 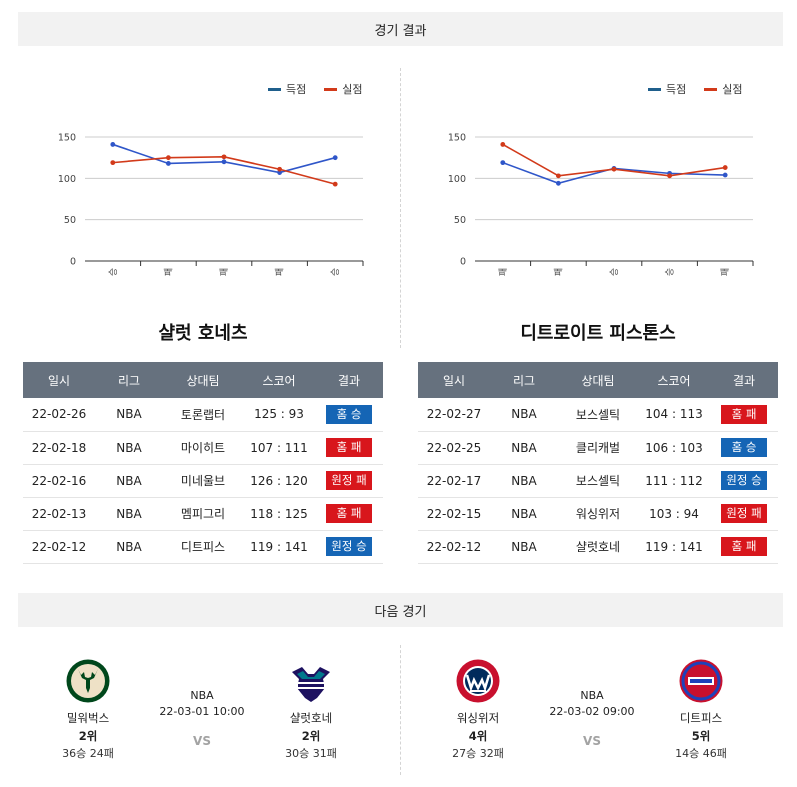 What do you see at coordinates (279, 514) in the screenshot?
I see `row-score: 118 : 125` at bounding box center [279, 514].